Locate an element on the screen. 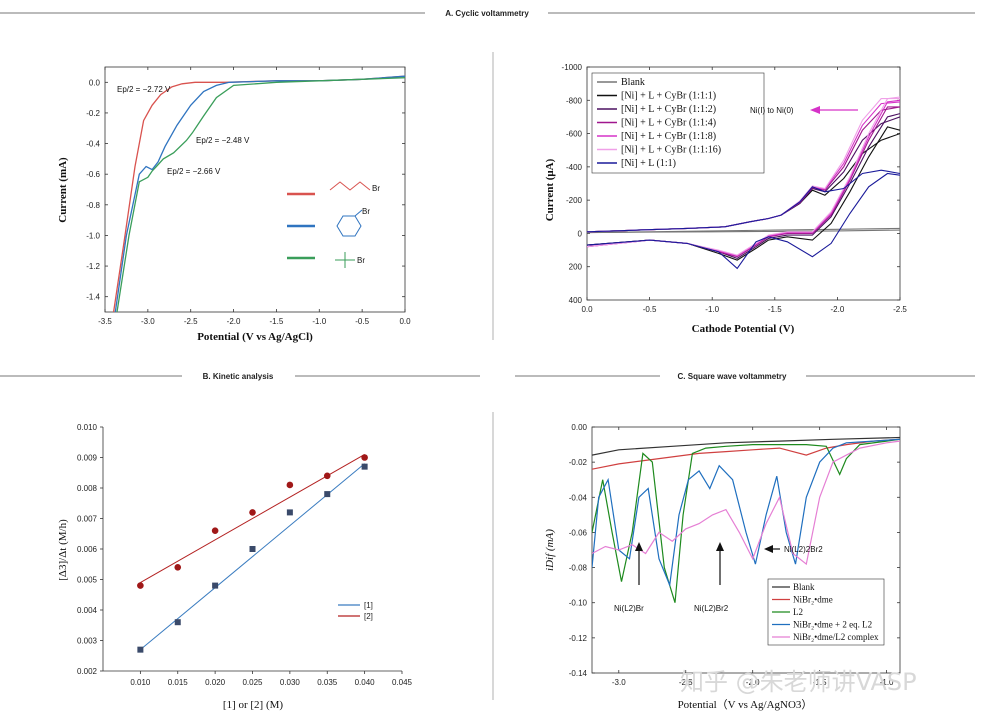  cv-right-legend-label: [Ni] + L + CyBr (1:1:8) is located at coordinates (668, 136).